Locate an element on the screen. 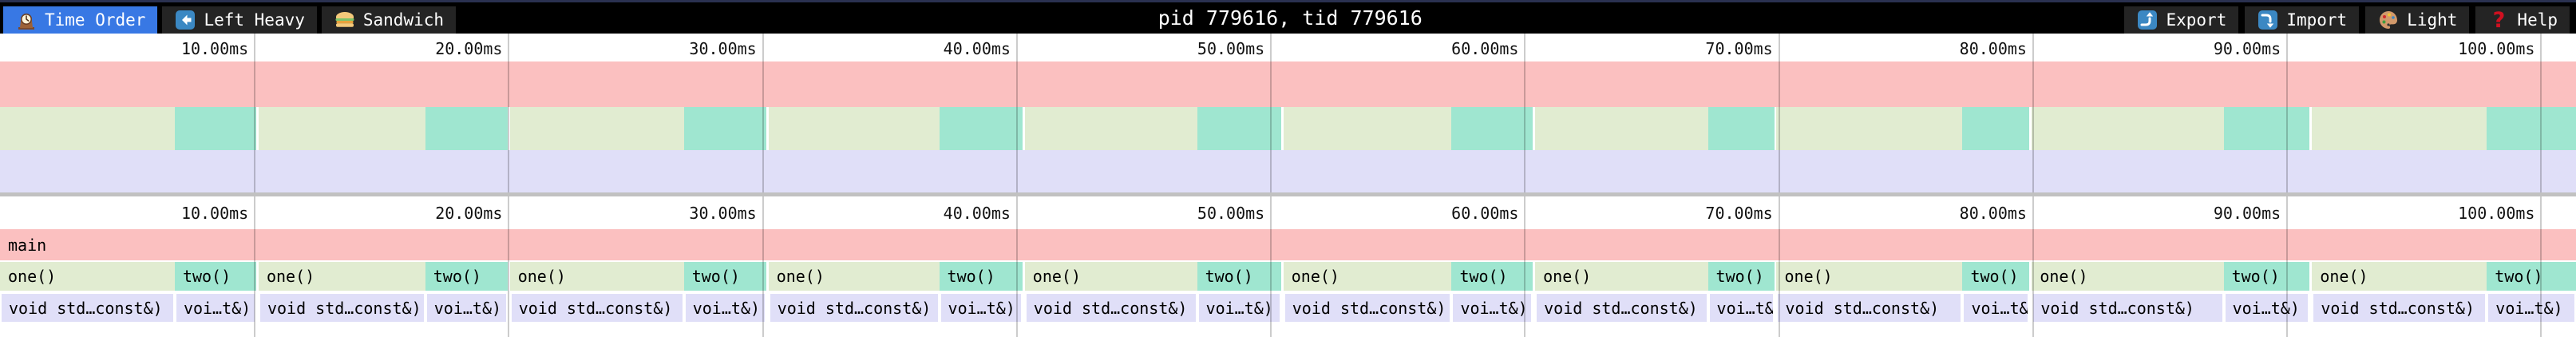 This screenshot has width=2576, height=337. button-theme: Light is located at coordinates (2417, 20).